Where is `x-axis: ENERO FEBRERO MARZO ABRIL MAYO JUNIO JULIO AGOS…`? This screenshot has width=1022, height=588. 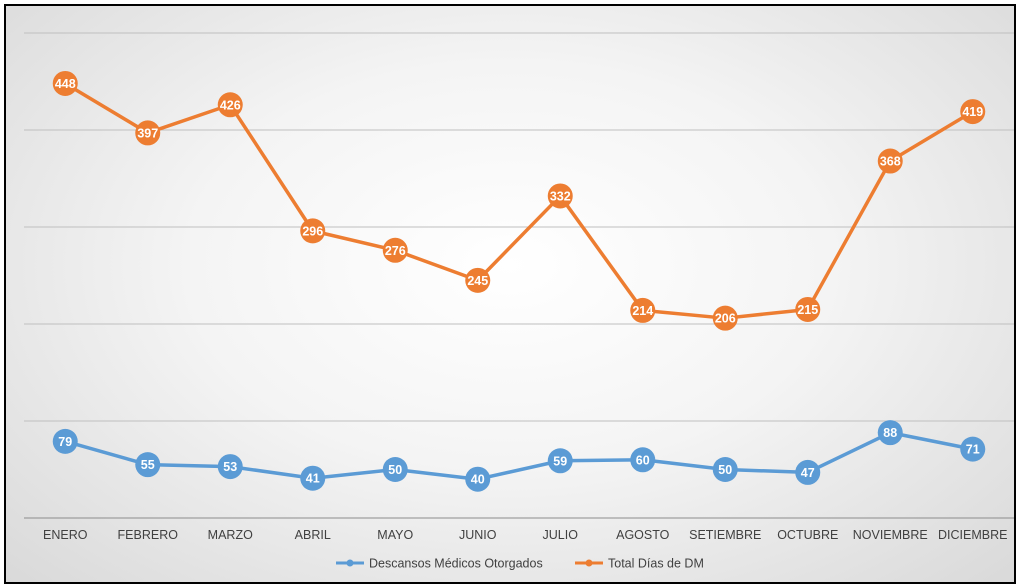 x-axis: ENERO FEBRERO MARZO ABRIL MAYO JUNIO JULIO AGOS… is located at coordinates (519, 529).